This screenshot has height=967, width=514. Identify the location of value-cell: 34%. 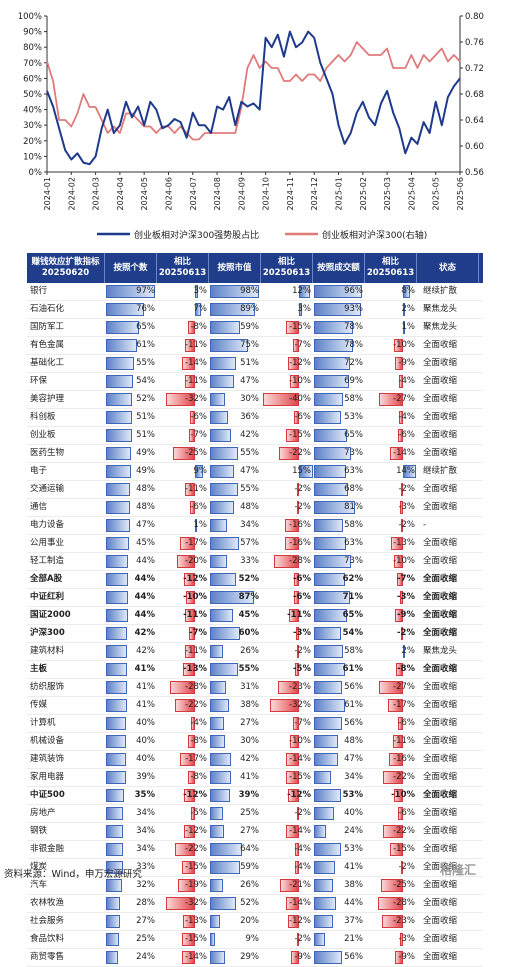
(339, 777).